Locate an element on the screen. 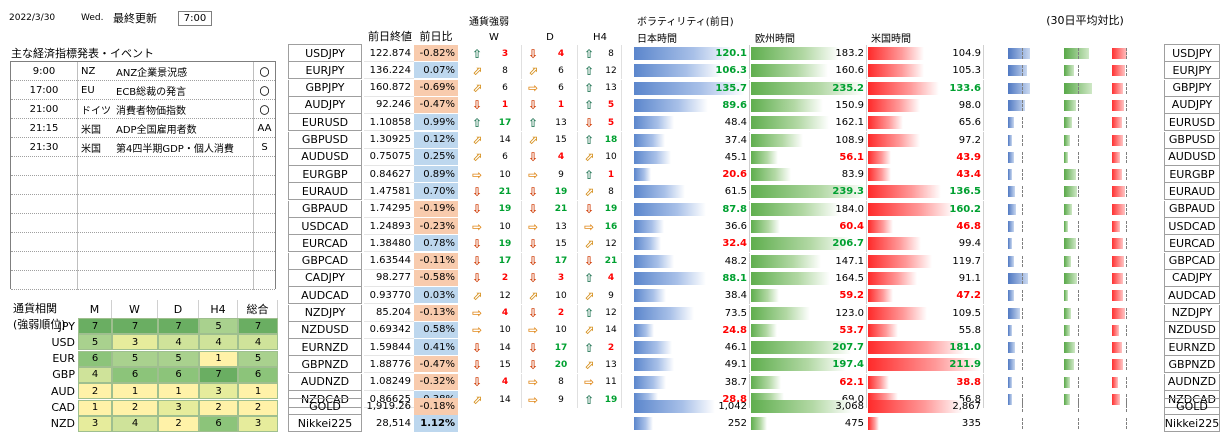 The image size is (1227, 444). pair-label: EURJPY is located at coordinates (325, 71).